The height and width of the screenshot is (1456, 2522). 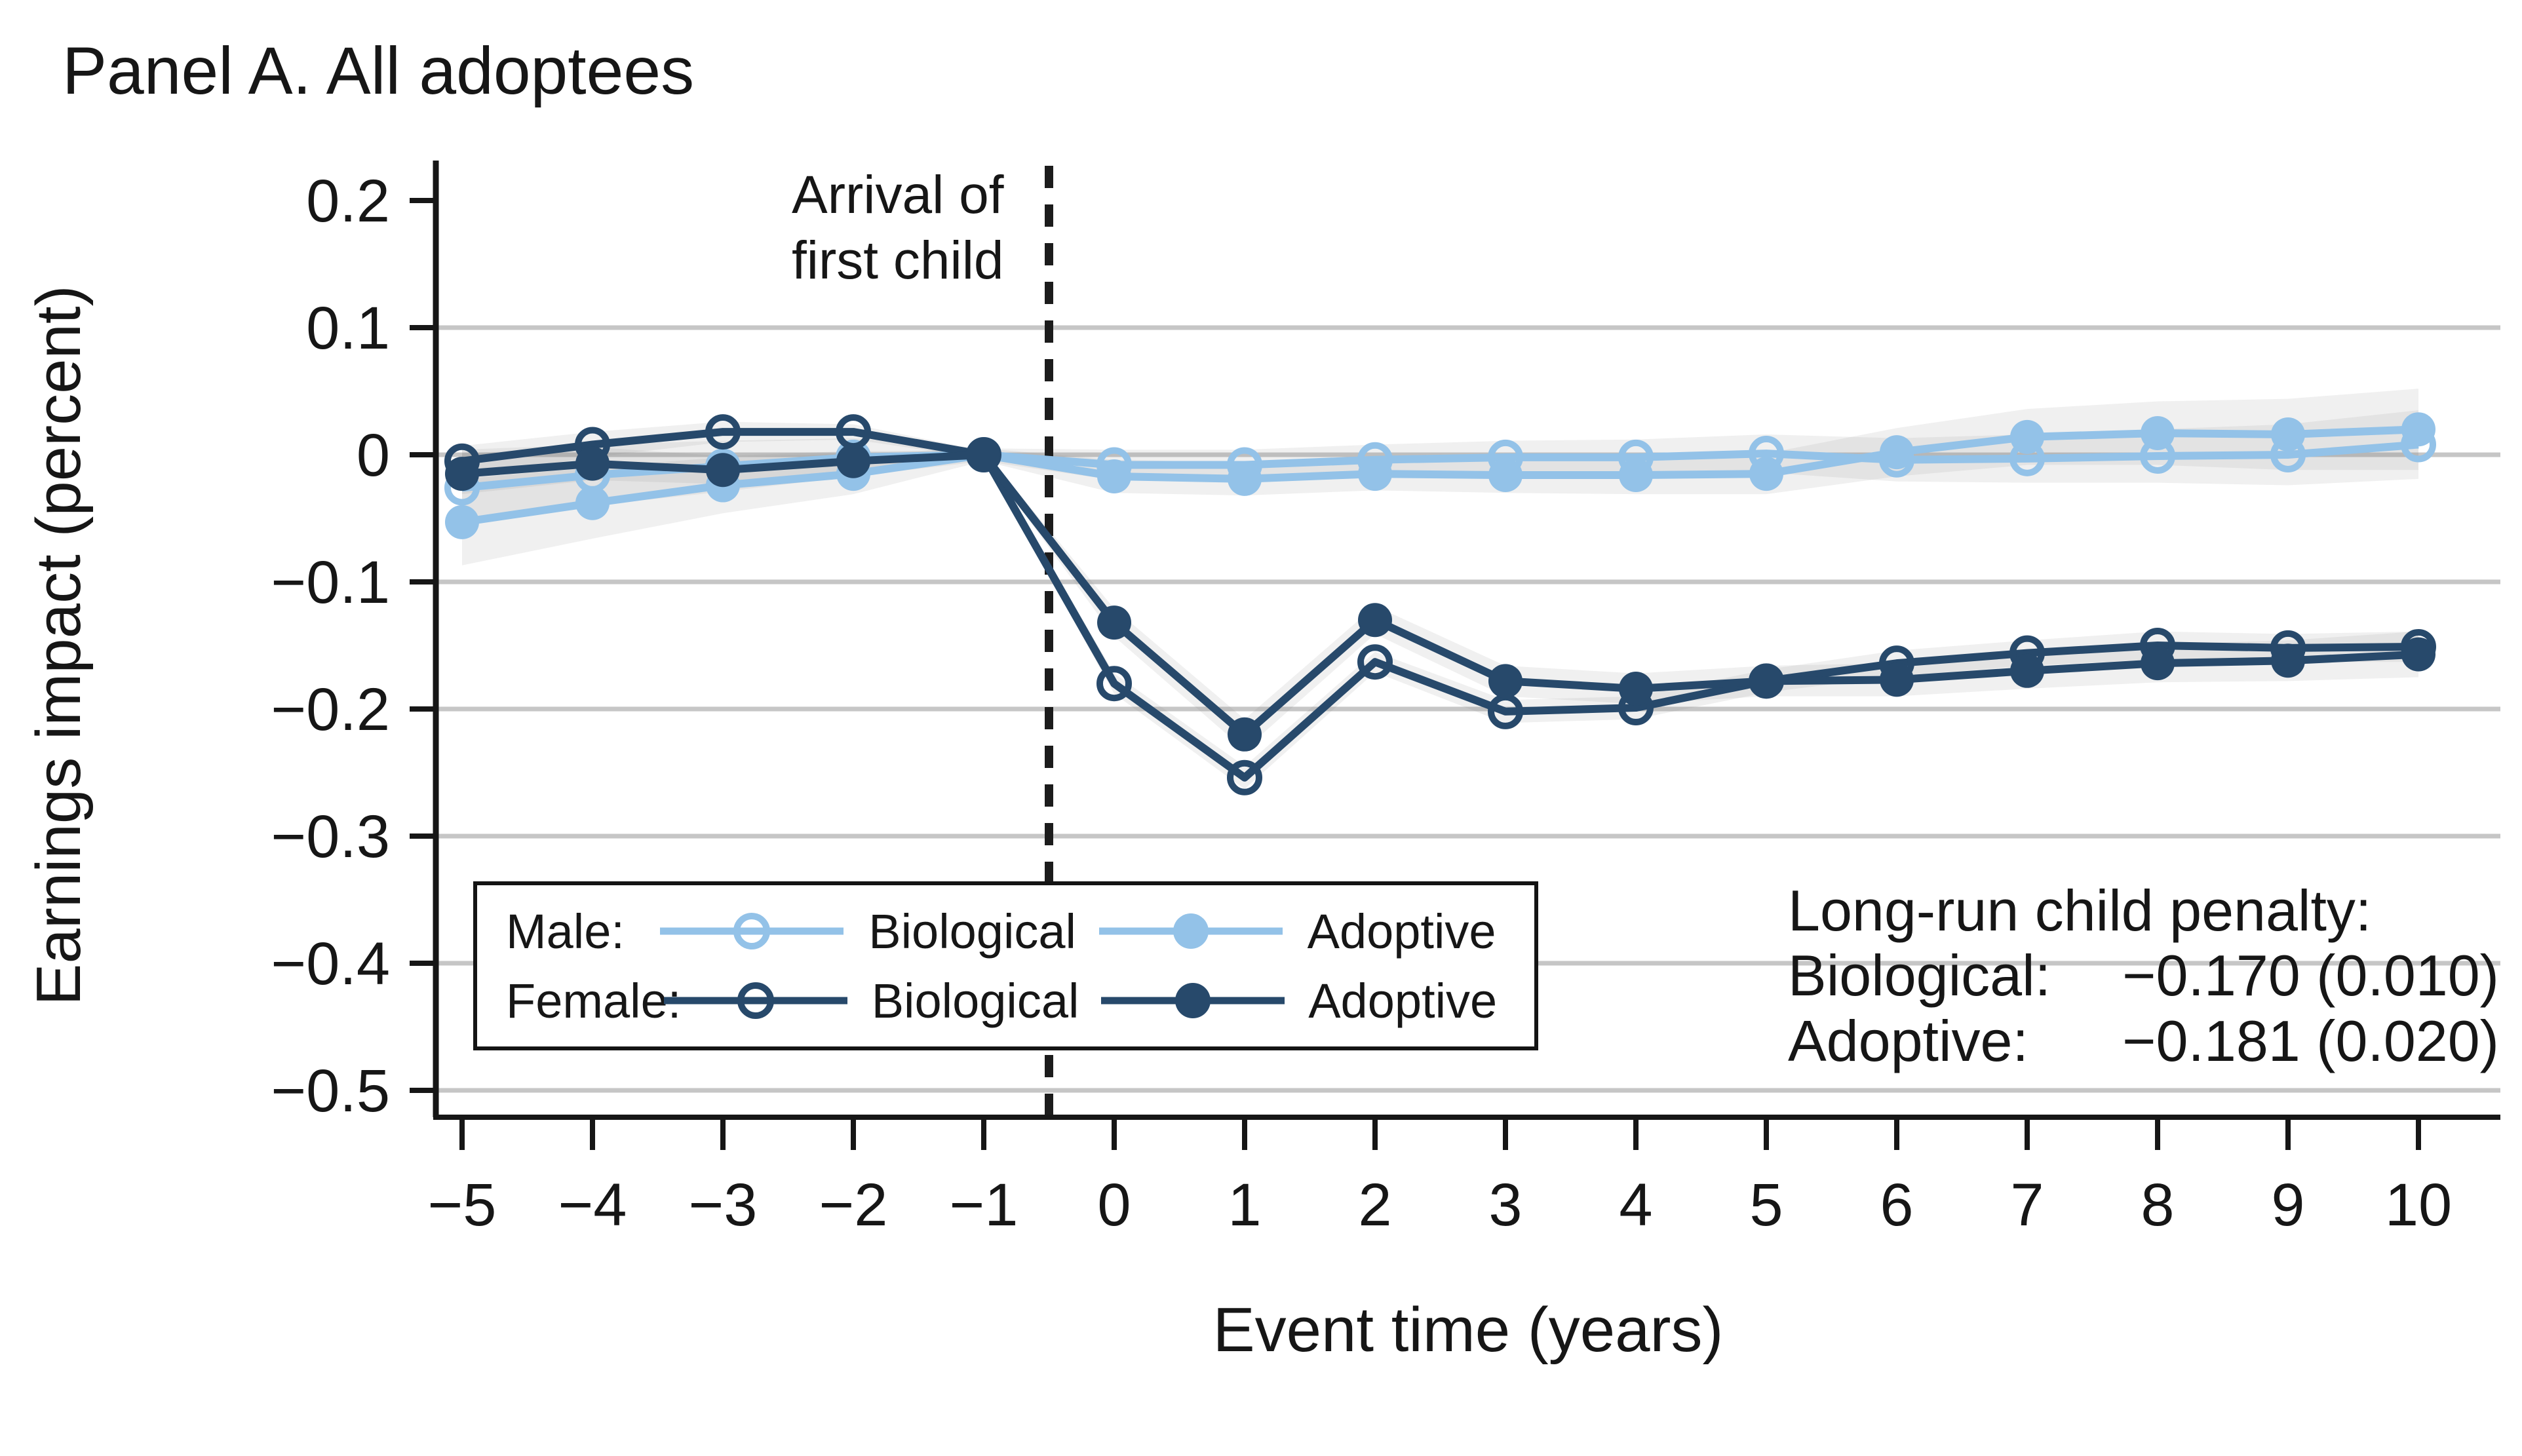 I want to click on x-tick-label: −1, so click(x=984, y=1205).